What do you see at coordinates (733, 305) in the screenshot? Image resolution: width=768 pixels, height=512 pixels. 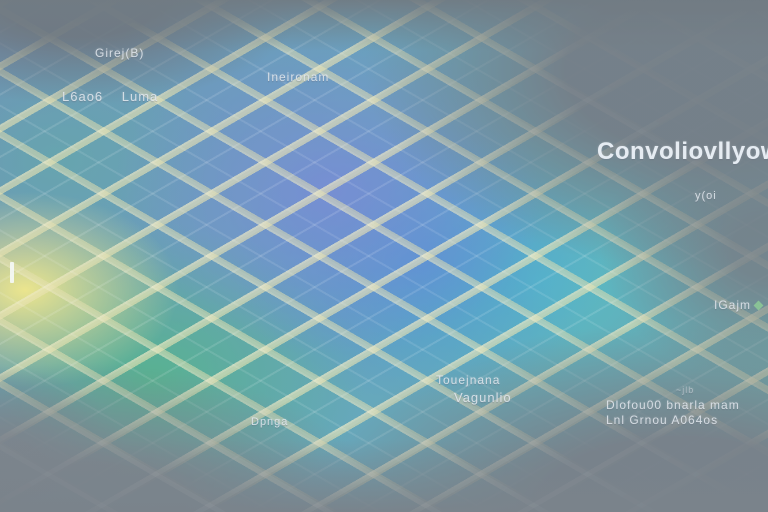 I see `label-iqajm-text: IGajm` at bounding box center [733, 305].